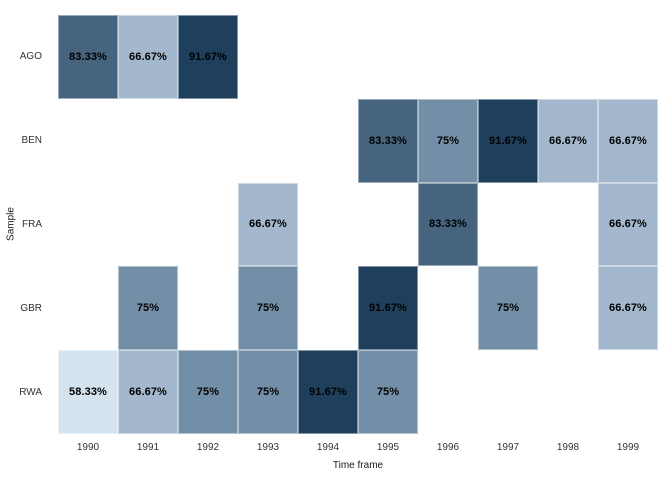 The image size is (672, 480). Describe the element at coordinates (388, 308) in the screenshot. I see `heatmap-cell-gbr-1995: 91.67%` at that location.